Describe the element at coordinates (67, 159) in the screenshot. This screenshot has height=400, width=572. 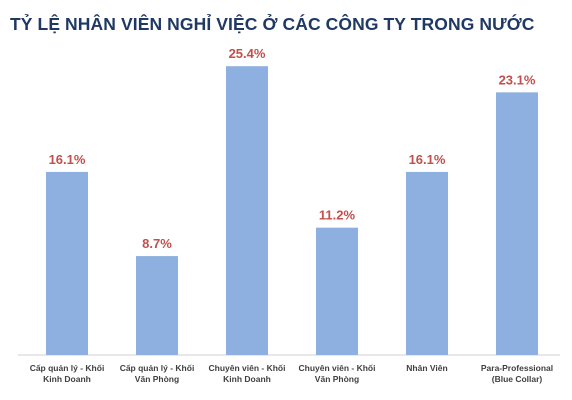
I see `value-label-1: 16.1%` at that location.